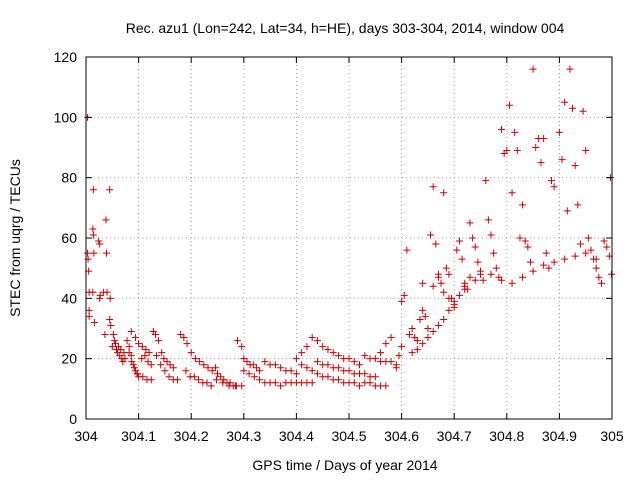  What do you see at coordinates (243, 436) in the screenshot?
I see `x-tick-label: 304.3` at bounding box center [243, 436].